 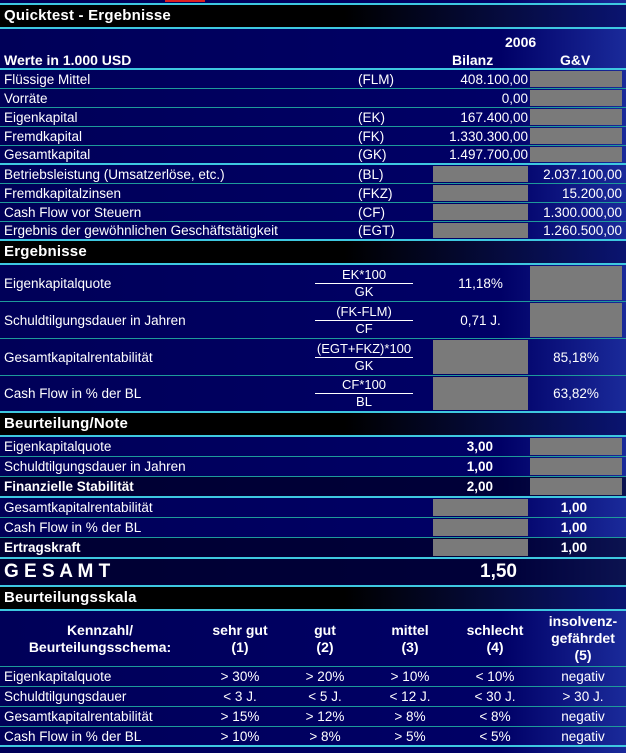 What do you see at coordinates (114, 174) in the screenshot?
I see `row-label: Betriebsleistung (Umsatzerlöse, etc.)` at bounding box center [114, 174].